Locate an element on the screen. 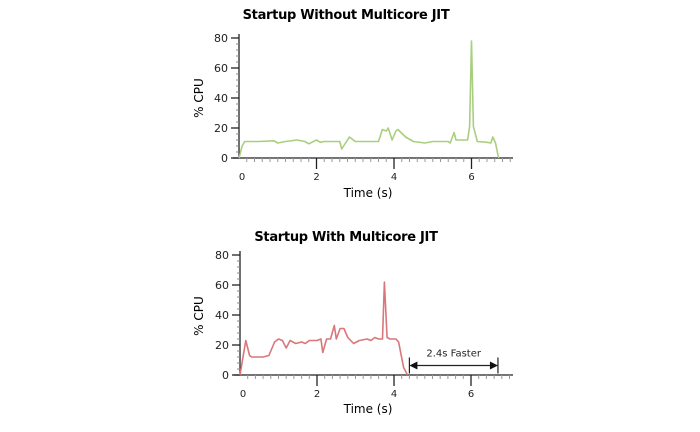  chart-2-x-axis-label: Time (s) is located at coordinates (368, 409).